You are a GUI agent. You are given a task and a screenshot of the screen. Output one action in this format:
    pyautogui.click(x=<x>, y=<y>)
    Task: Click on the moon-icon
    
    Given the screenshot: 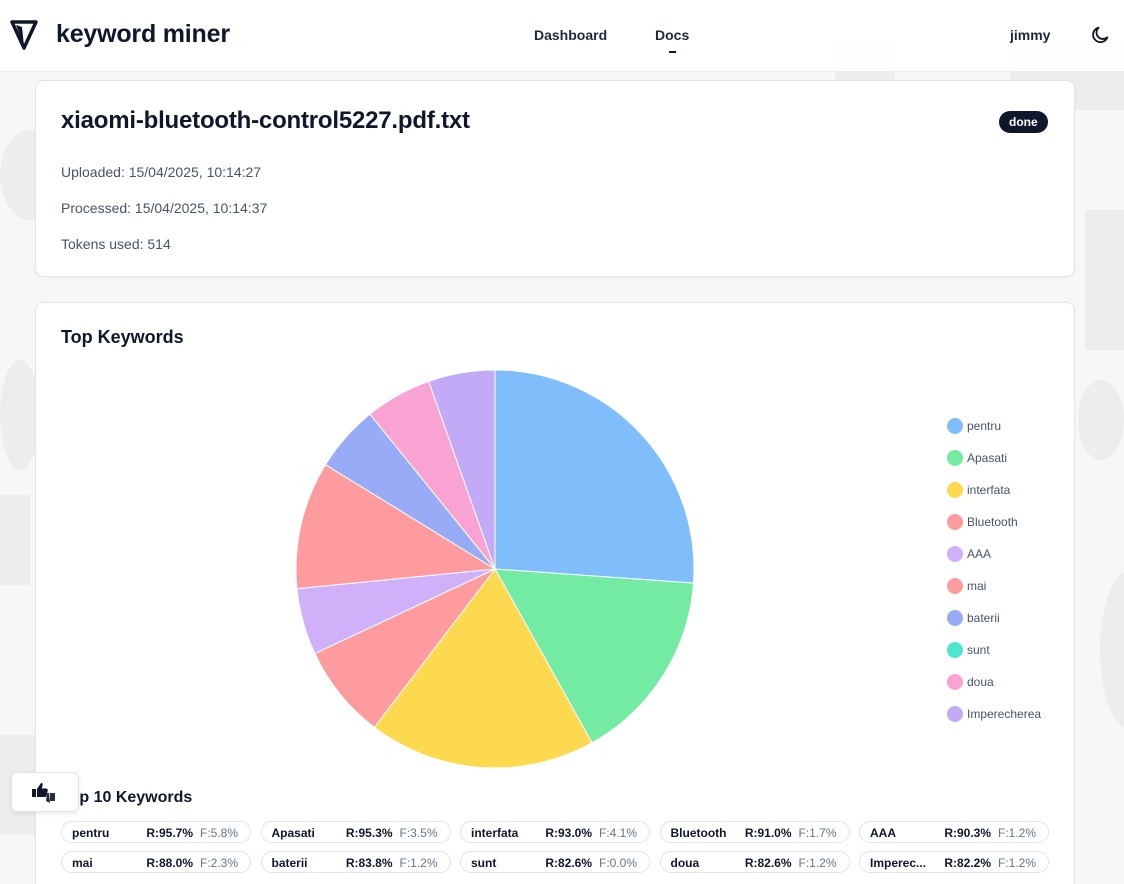 What is the action you would take?
    pyautogui.click(x=1100, y=35)
    